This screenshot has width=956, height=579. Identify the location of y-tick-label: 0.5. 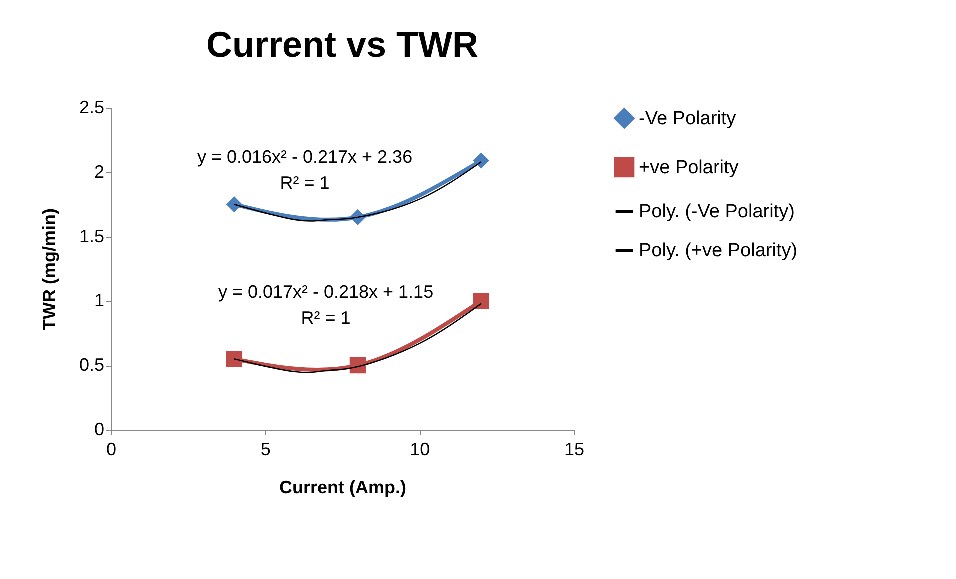
(91, 365).